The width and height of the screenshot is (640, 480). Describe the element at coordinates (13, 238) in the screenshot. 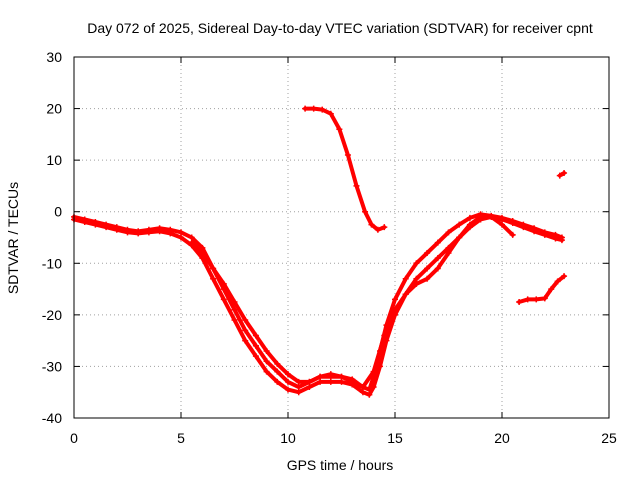

I see `y-axis-label: SDTVAR / TECUs` at that location.